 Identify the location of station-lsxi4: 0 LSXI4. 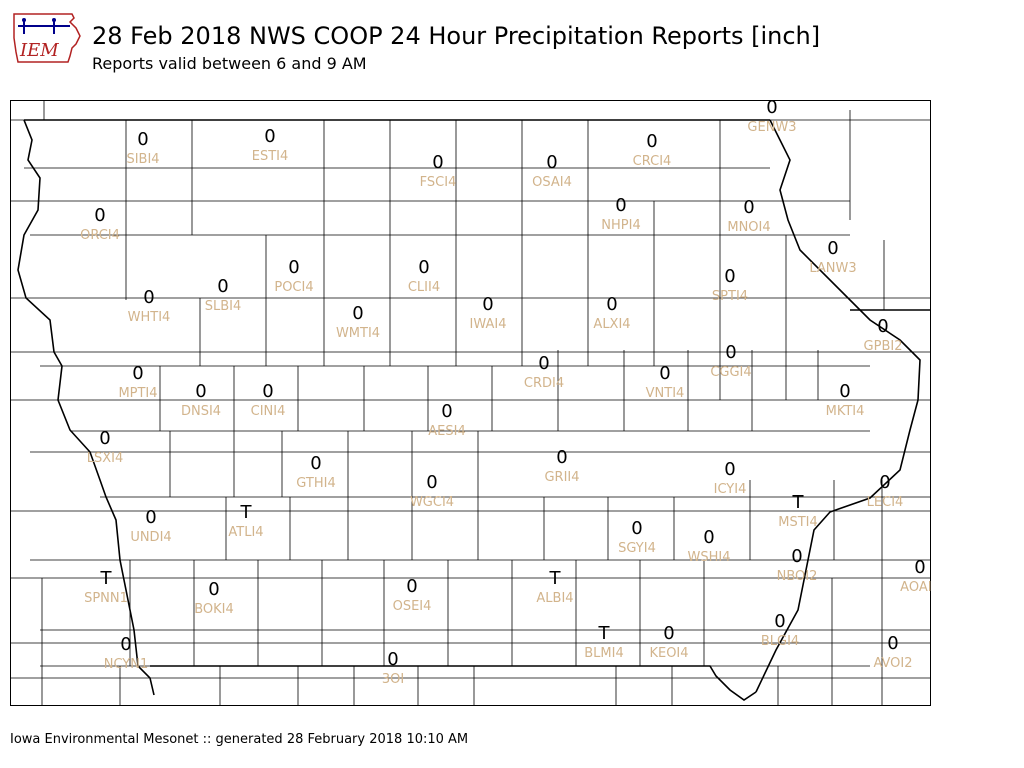
(105, 447).